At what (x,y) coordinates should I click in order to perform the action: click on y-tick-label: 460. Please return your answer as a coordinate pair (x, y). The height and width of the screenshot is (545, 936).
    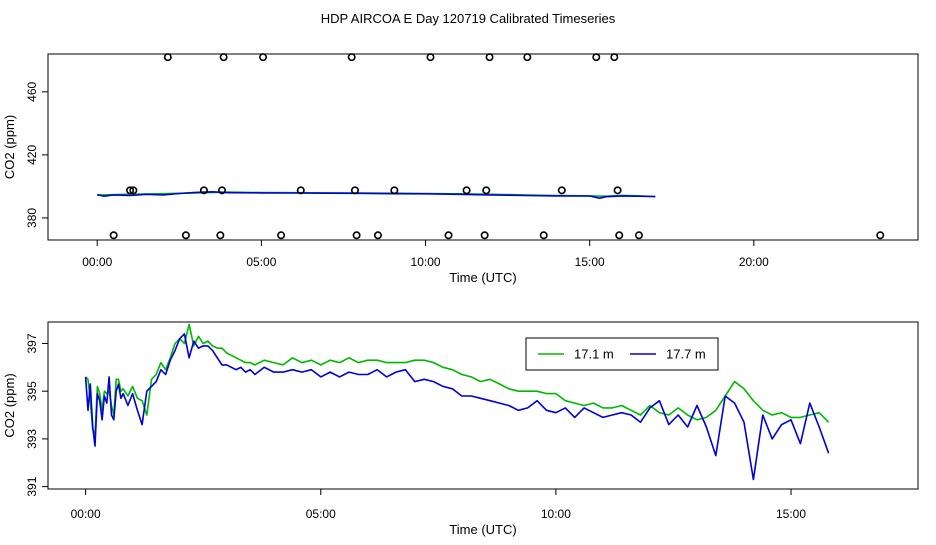
    Looking at the image, I should click on (32, 91).